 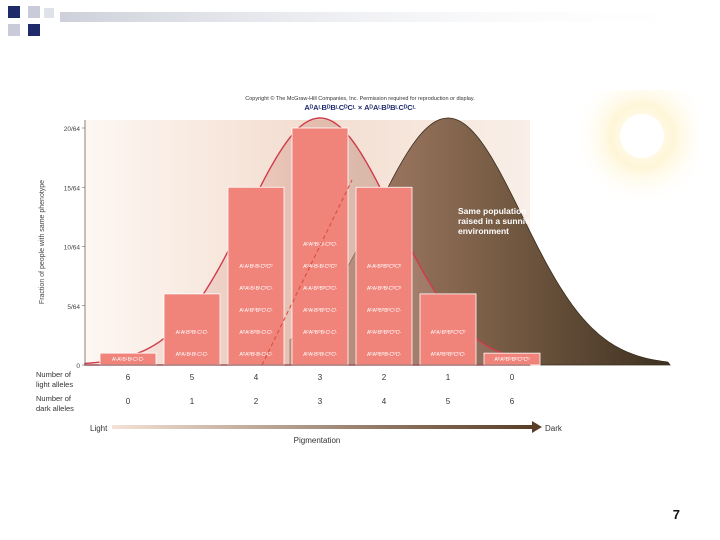 What do you see at coordinates (99, 428) in the screenshot?
I see `light-label: Light` at bounding box center [99, 428].